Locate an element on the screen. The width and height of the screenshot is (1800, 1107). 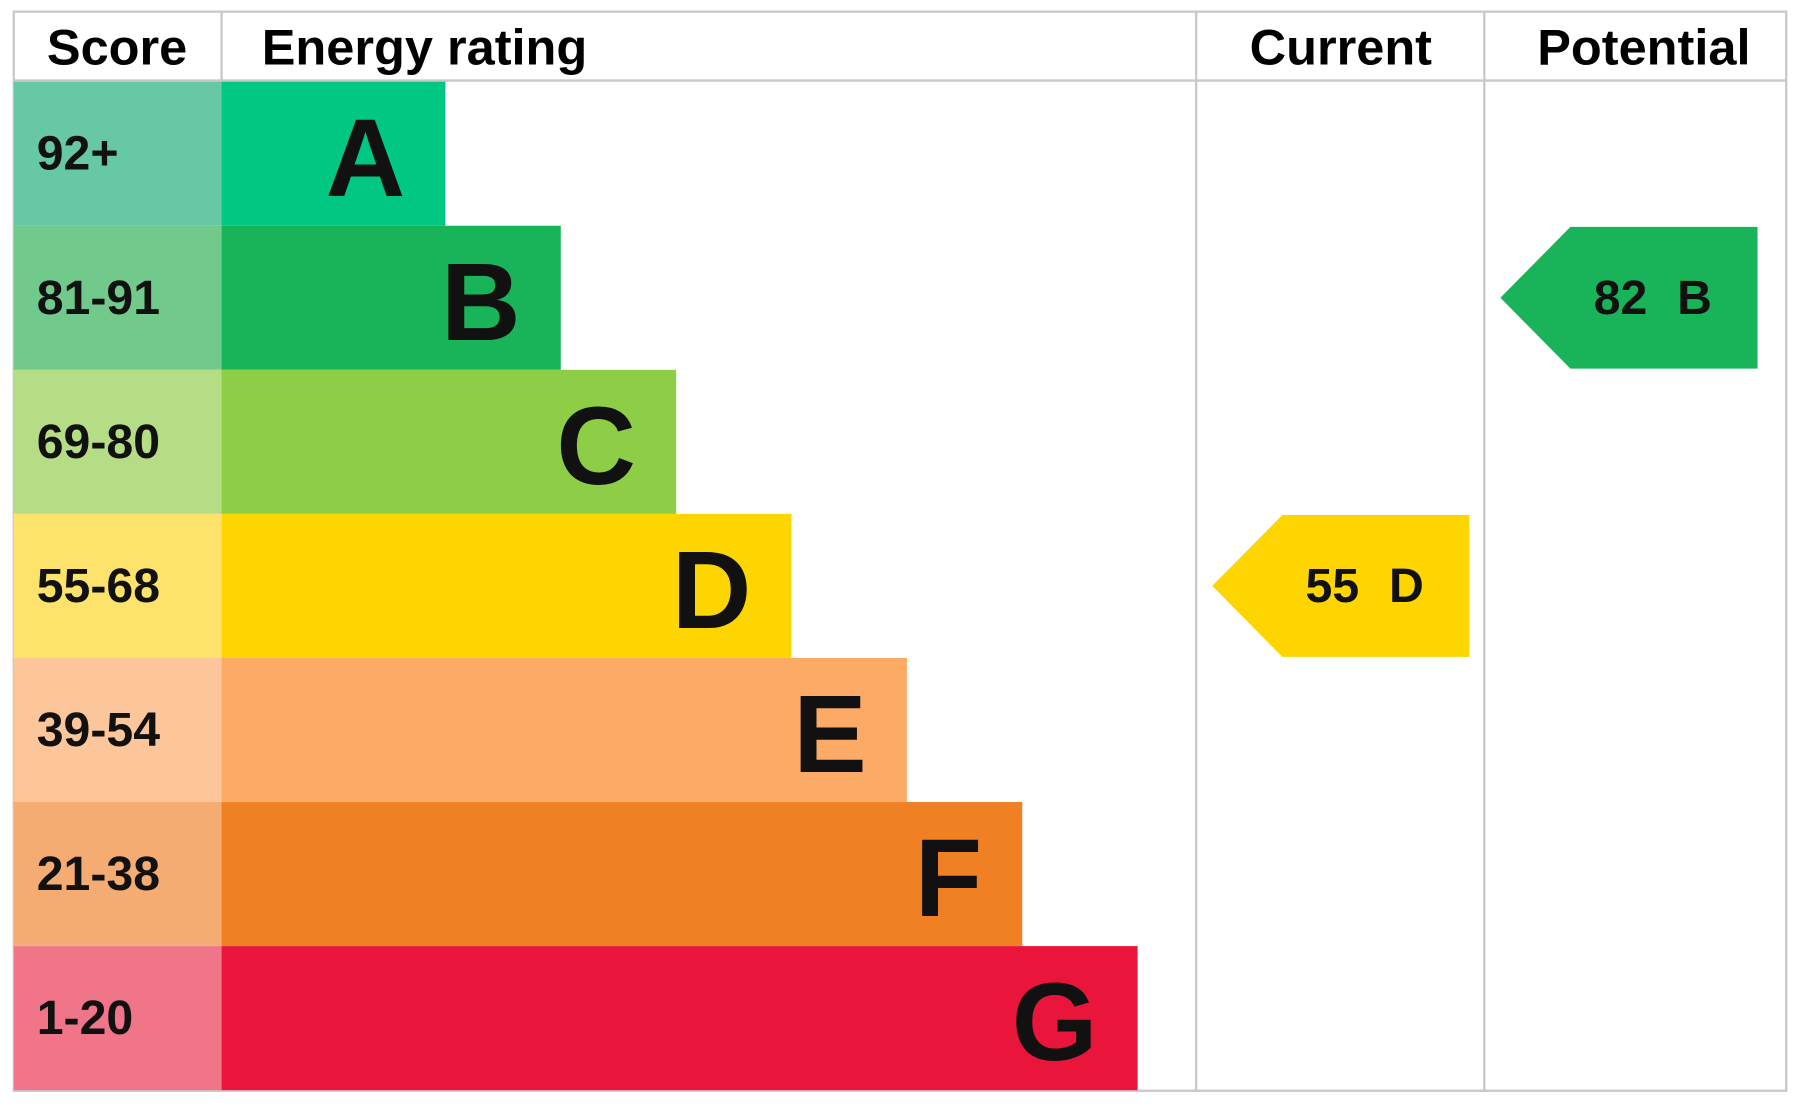
current-value: 55 is located at coordinates (1333, 586).